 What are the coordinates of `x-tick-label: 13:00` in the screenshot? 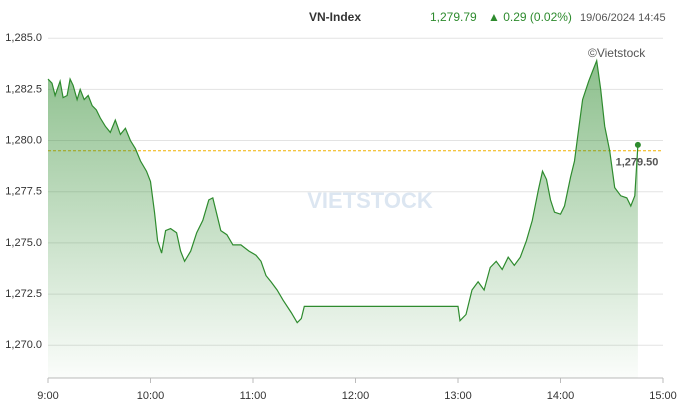 It's located at (458, 396).